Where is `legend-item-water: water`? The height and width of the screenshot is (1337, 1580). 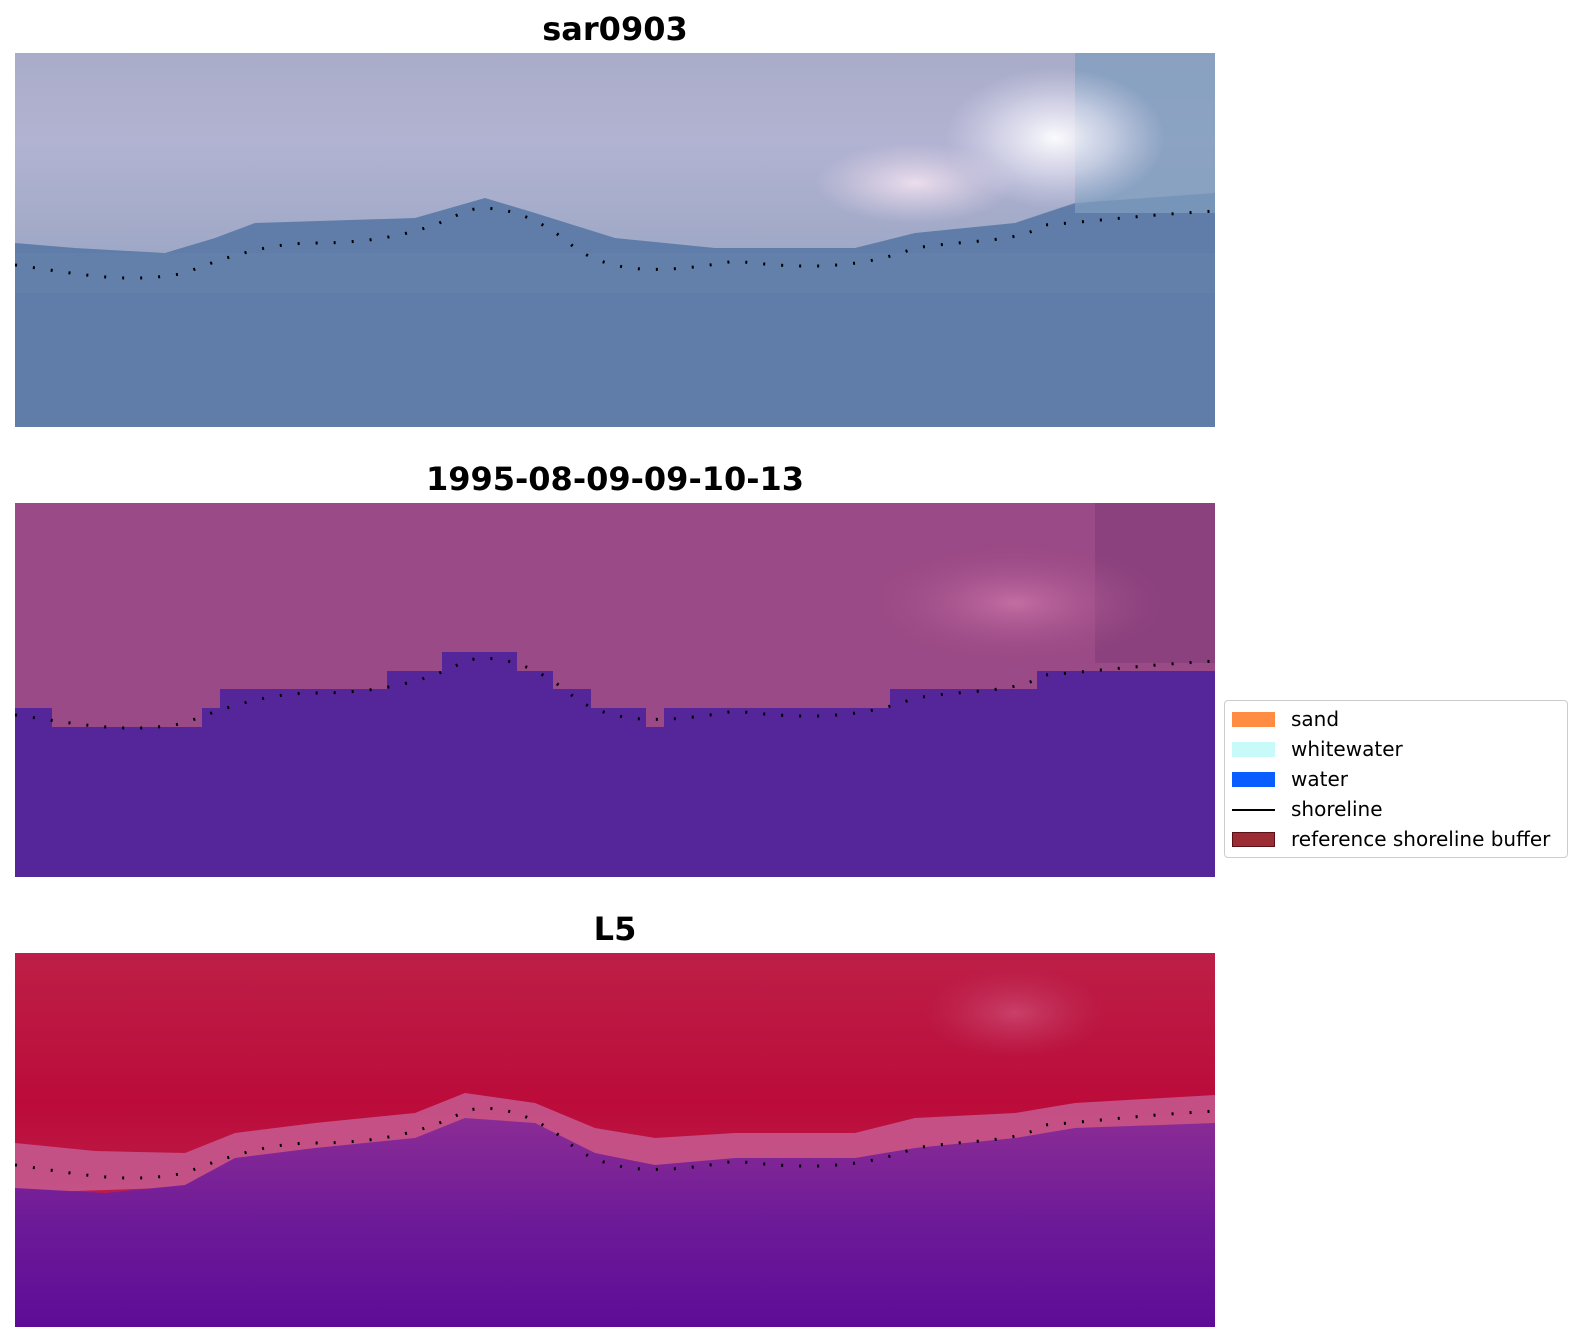
legend-item-water: water is located at coordinates (1396, 778).